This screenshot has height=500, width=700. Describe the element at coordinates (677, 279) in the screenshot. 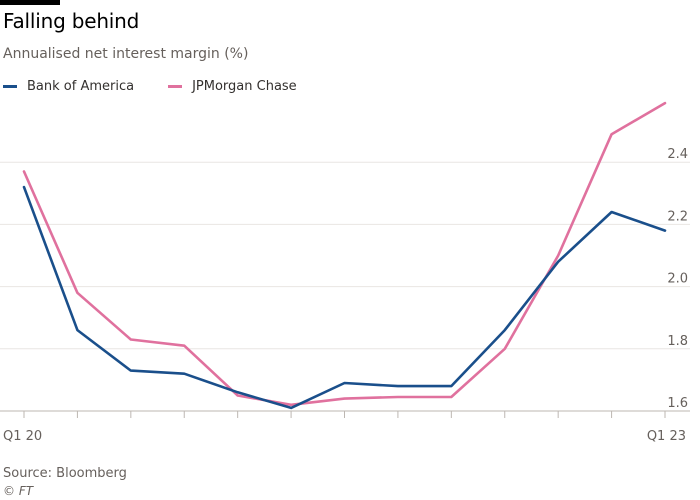

I see `y-tick-label: 2.0` at that location.